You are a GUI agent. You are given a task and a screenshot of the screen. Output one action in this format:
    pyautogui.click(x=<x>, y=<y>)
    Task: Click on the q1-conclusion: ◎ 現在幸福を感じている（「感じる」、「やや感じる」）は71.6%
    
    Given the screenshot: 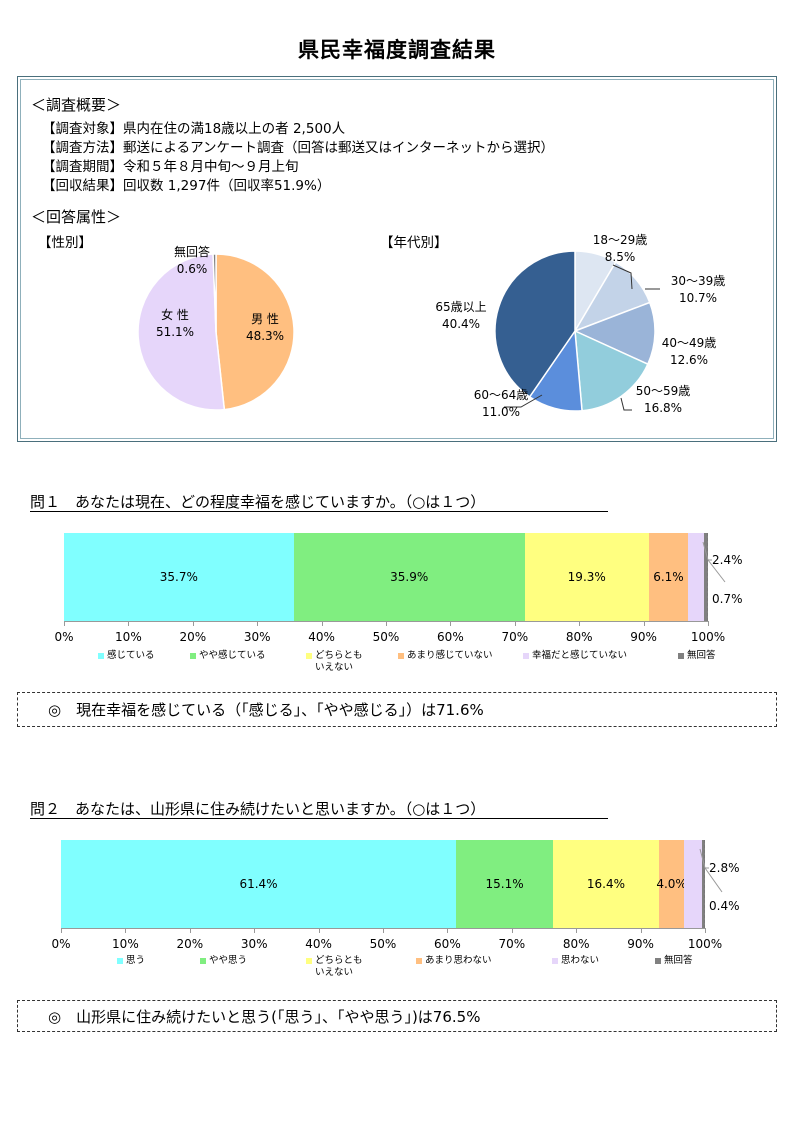 What is the action you would take?
    pyautogui.click(x=397, y=709)
    